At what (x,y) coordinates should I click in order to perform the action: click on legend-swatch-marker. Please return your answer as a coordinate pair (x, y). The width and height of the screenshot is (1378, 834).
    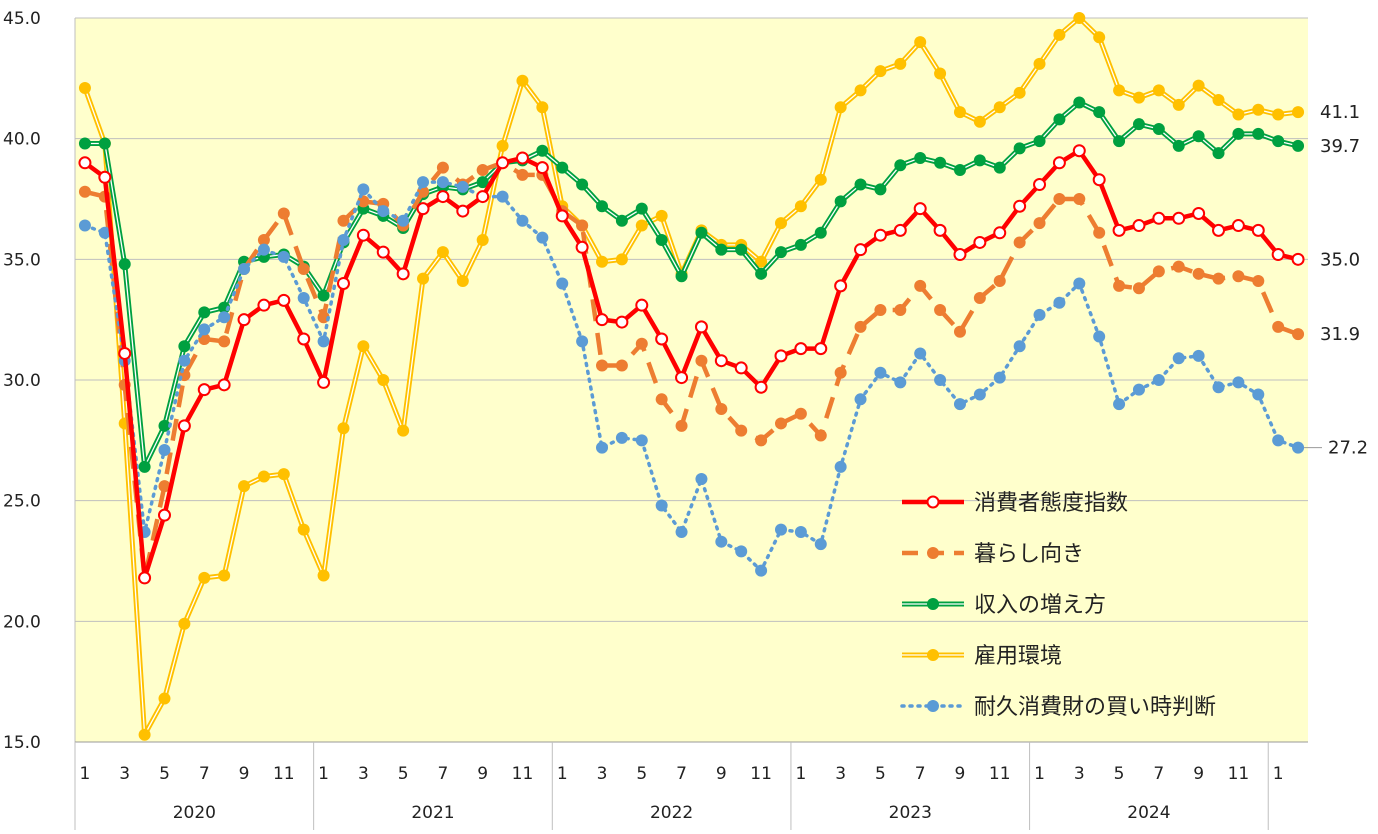
    Looking at the image, I should click on (933, 604).